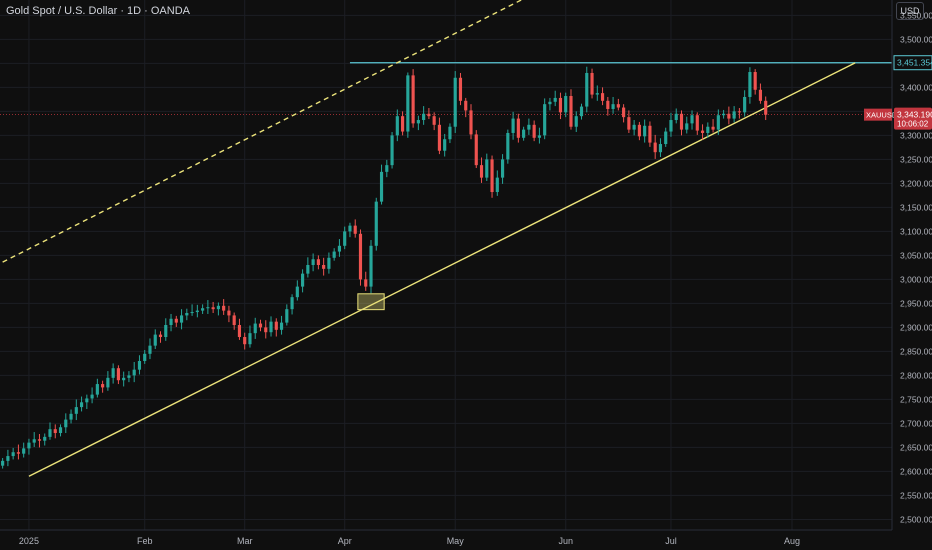 This screenshot has height=550, width=932. Describe the element at coordinates (792, 541) in the screenshot. I see `x-tick-label: Aug` at that location.